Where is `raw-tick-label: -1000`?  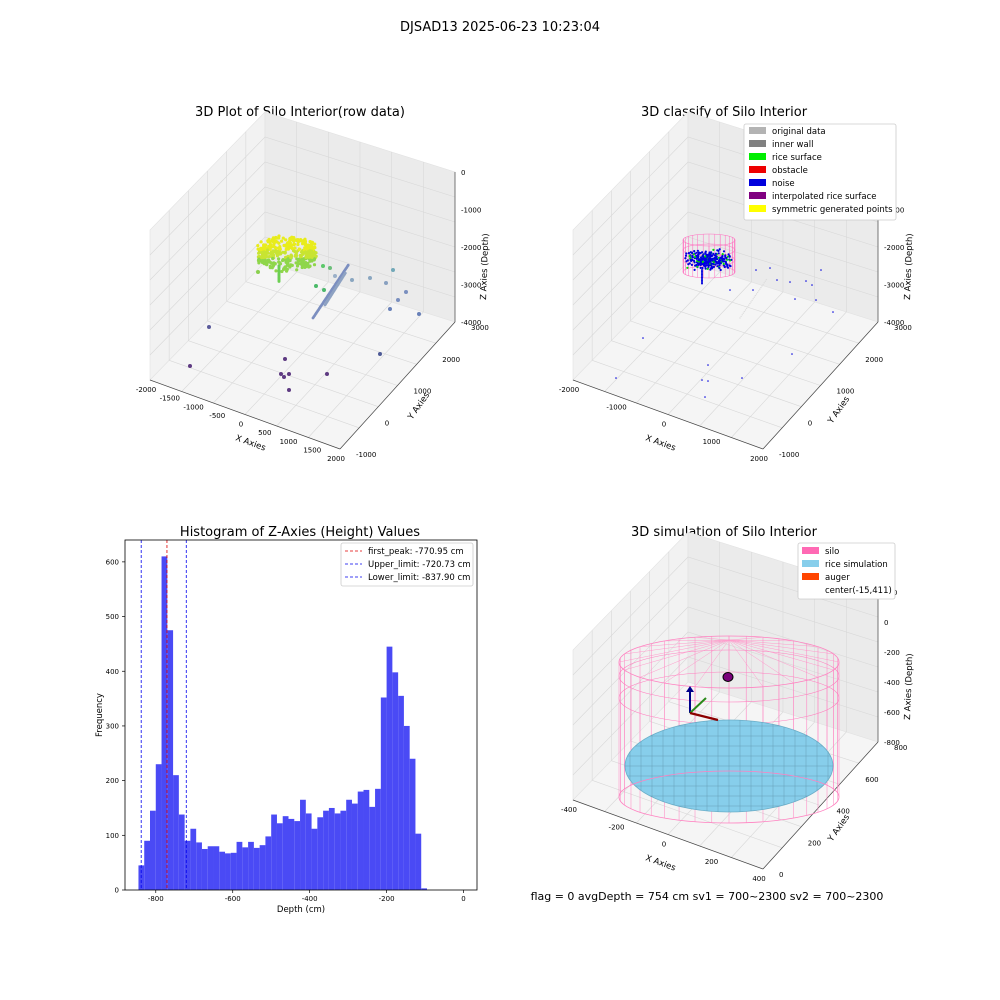 raw-tick-label: -1000 is located at coordinates (366, 455).